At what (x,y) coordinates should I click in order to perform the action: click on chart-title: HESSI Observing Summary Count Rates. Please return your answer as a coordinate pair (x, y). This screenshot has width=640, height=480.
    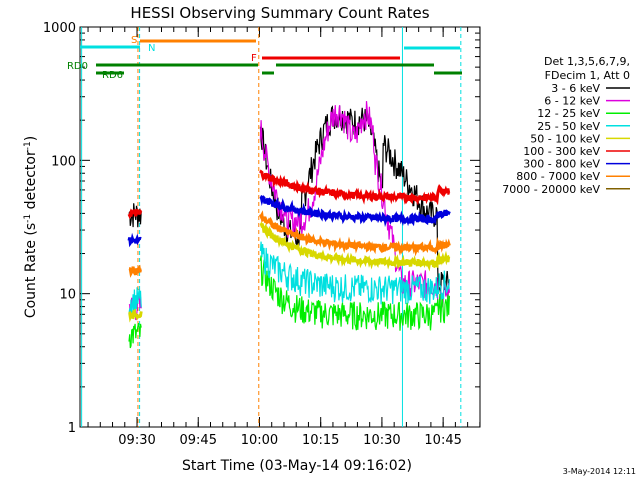
    Looking at the image, I should click on (279, 13).